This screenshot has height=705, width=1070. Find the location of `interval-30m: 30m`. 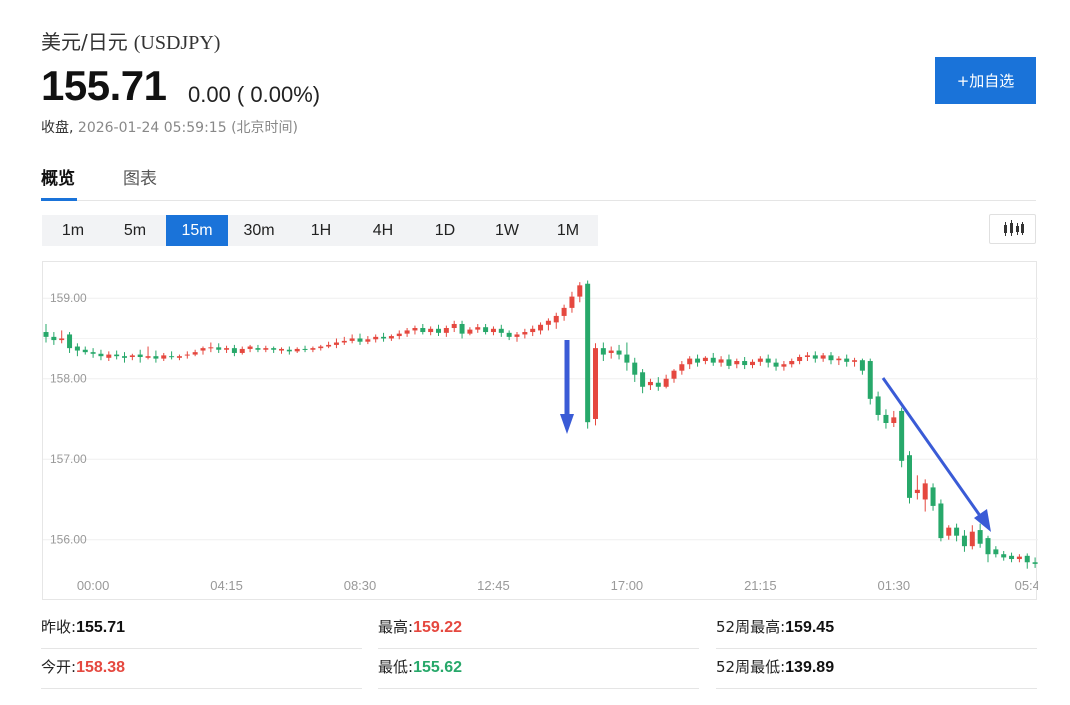

interval-30m: 30m is located at coordinates (259, 230).